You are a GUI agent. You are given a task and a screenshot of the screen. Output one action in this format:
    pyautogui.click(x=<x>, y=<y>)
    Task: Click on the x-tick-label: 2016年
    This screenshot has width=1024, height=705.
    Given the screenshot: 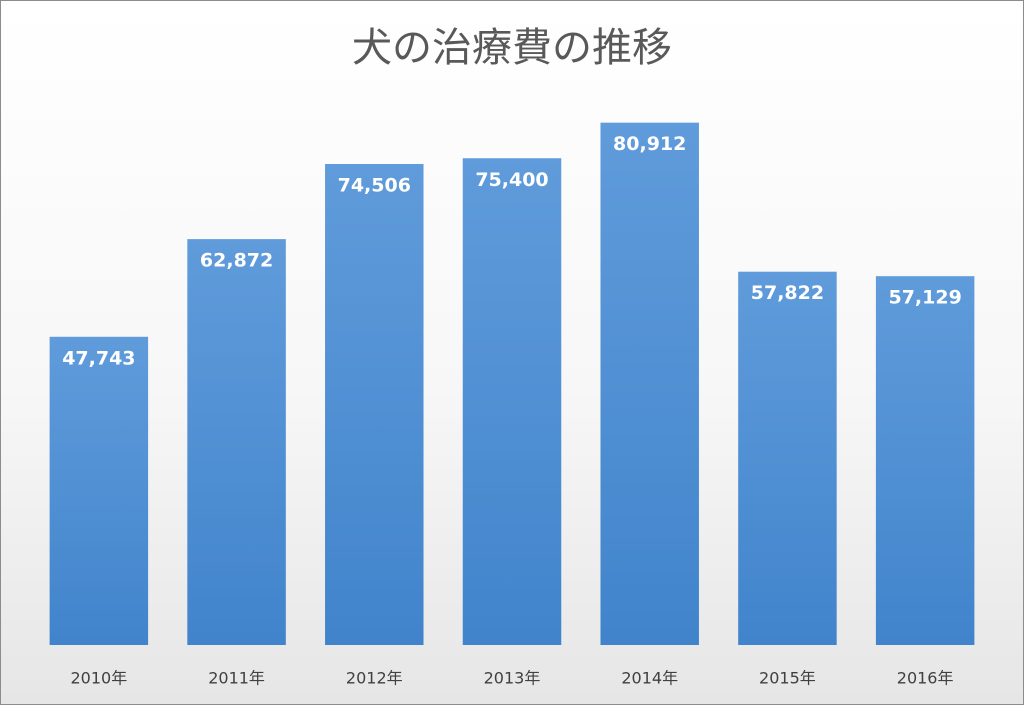 What is the action you would take?
    pyautogui.click(x=925, y=678)
    